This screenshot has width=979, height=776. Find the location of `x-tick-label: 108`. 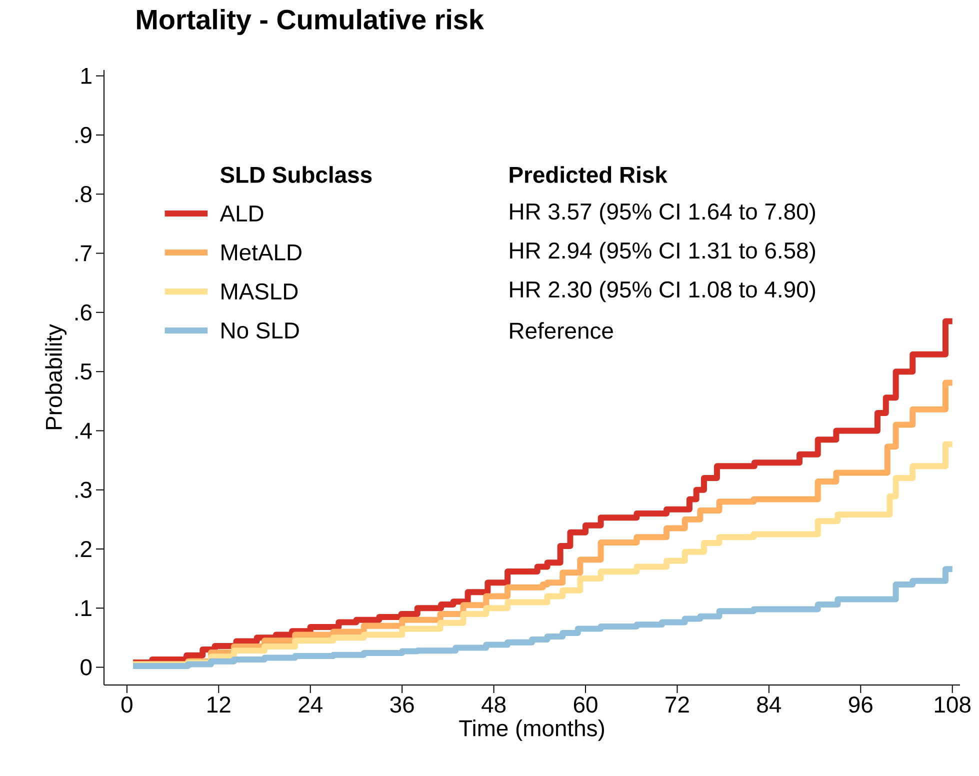

x-tick-label: 108 is located at coordinates (952, 704).